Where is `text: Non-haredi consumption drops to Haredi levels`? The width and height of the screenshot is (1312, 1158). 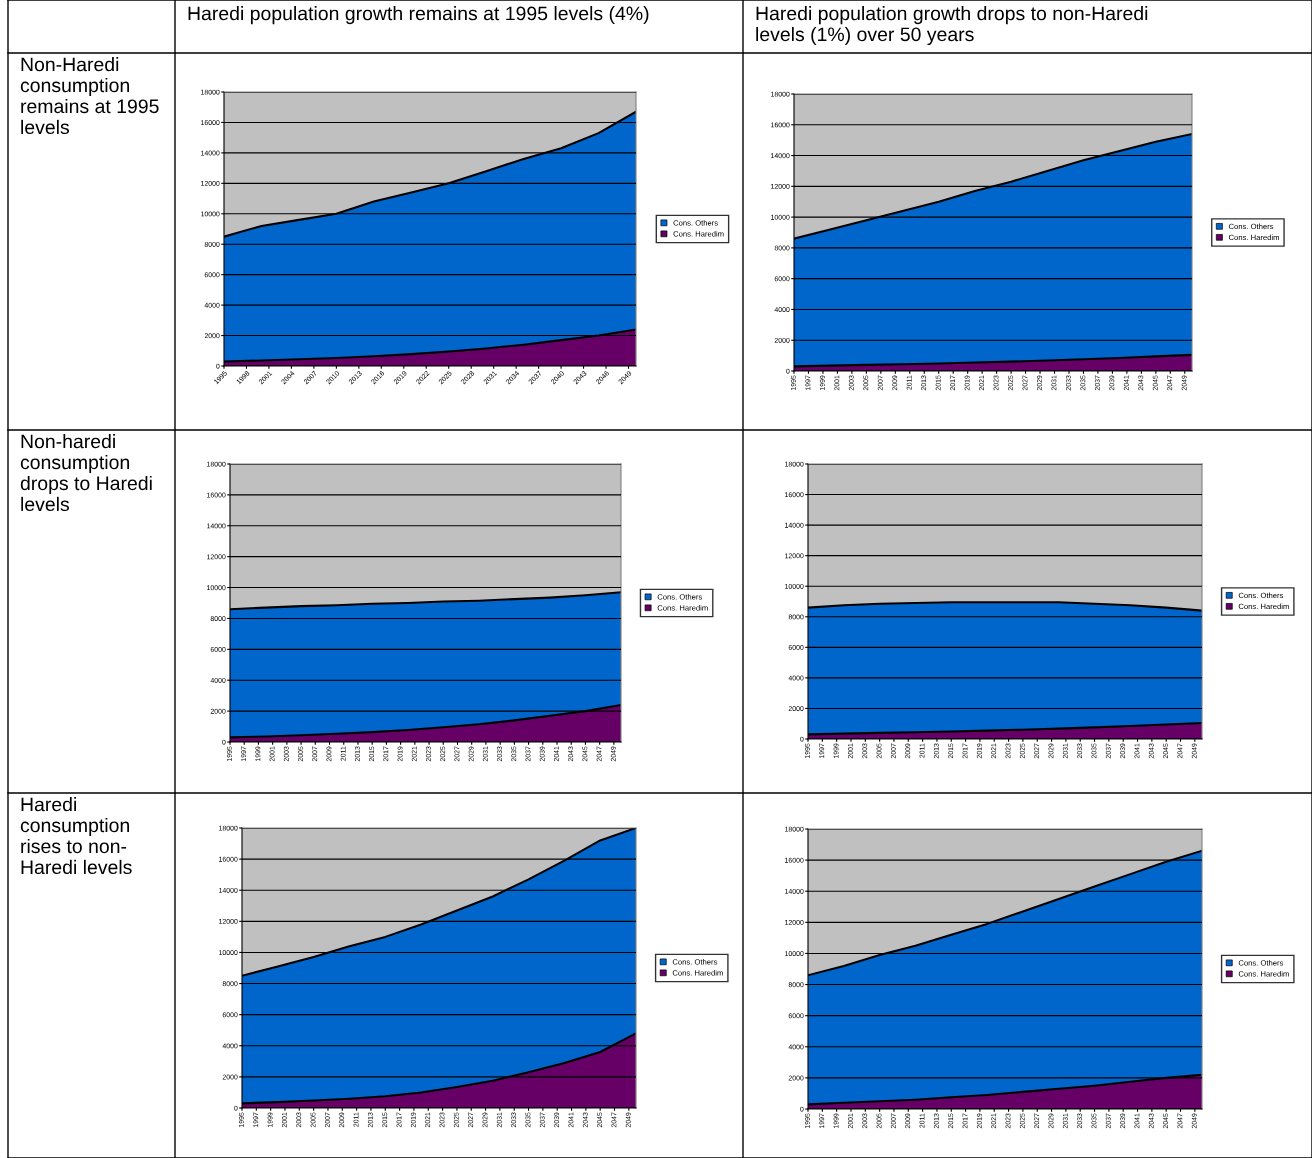 text: Non-haredi consumption drops to Haredi levels is located at coordinates (86, 473).